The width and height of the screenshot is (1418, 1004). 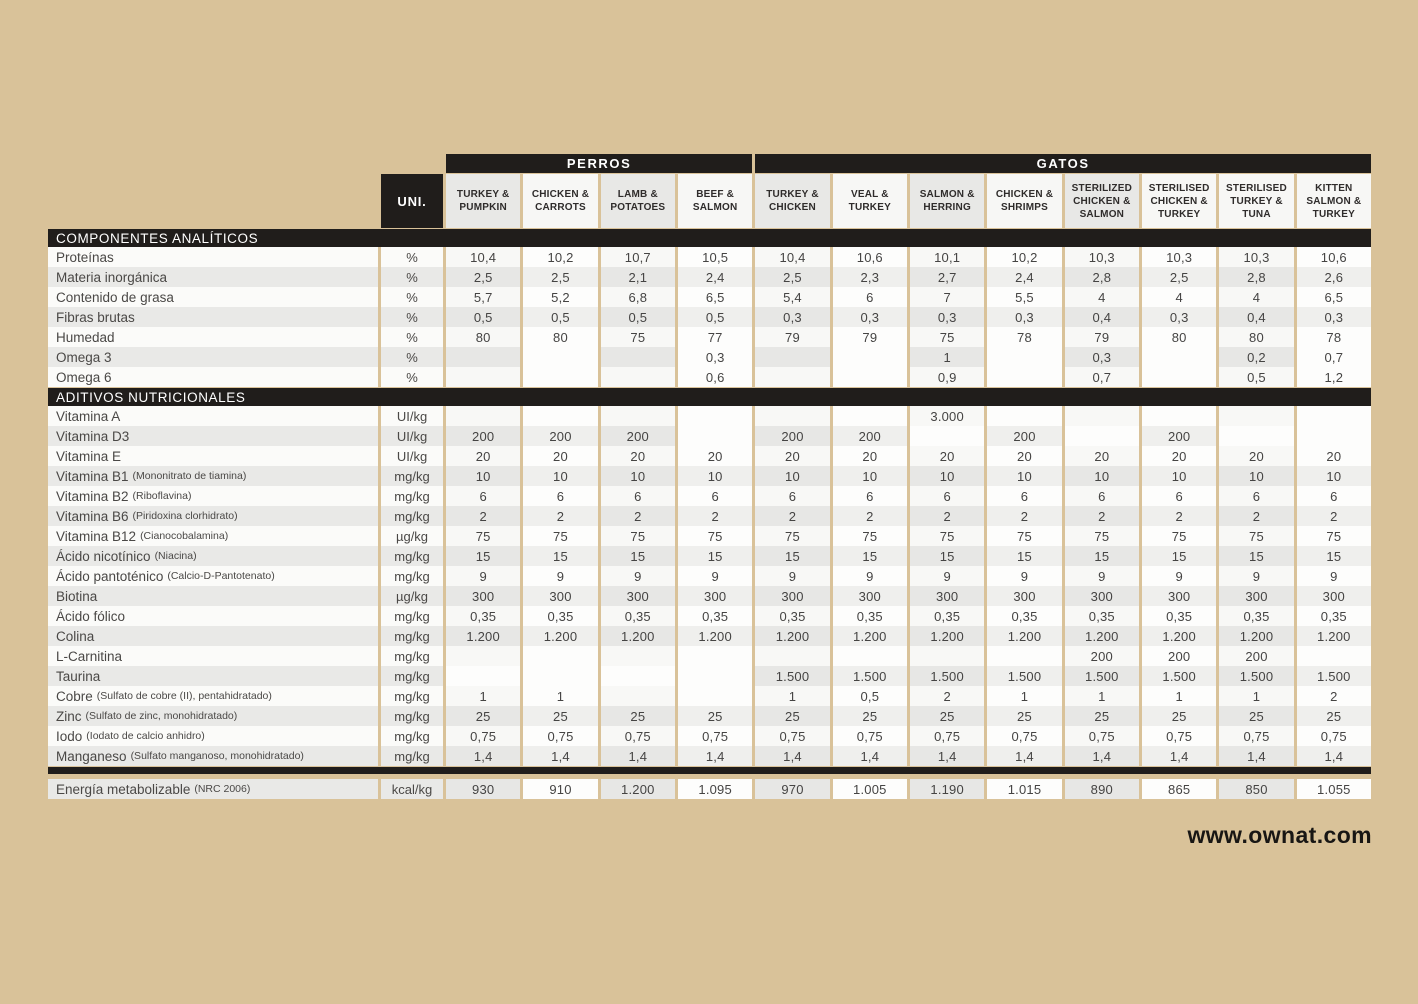 What do you see at coordinates (715, 377) in the screenshot?
I see `value-cell: 0,6` at bounding box center [715, 377].